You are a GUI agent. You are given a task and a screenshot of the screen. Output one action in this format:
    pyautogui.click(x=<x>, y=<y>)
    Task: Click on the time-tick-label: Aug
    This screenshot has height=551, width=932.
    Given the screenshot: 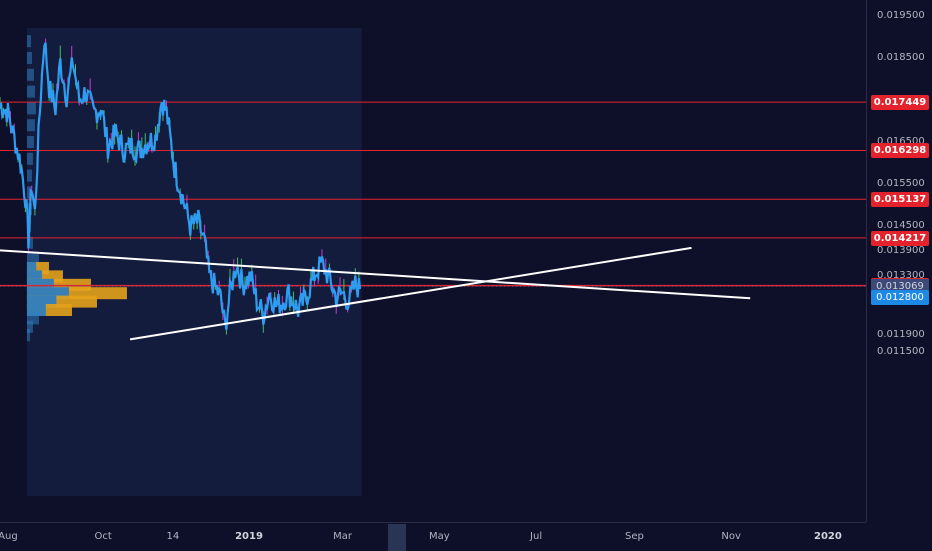 What is the action you would take?
    pyautogui.click(x=9, y=536)
    